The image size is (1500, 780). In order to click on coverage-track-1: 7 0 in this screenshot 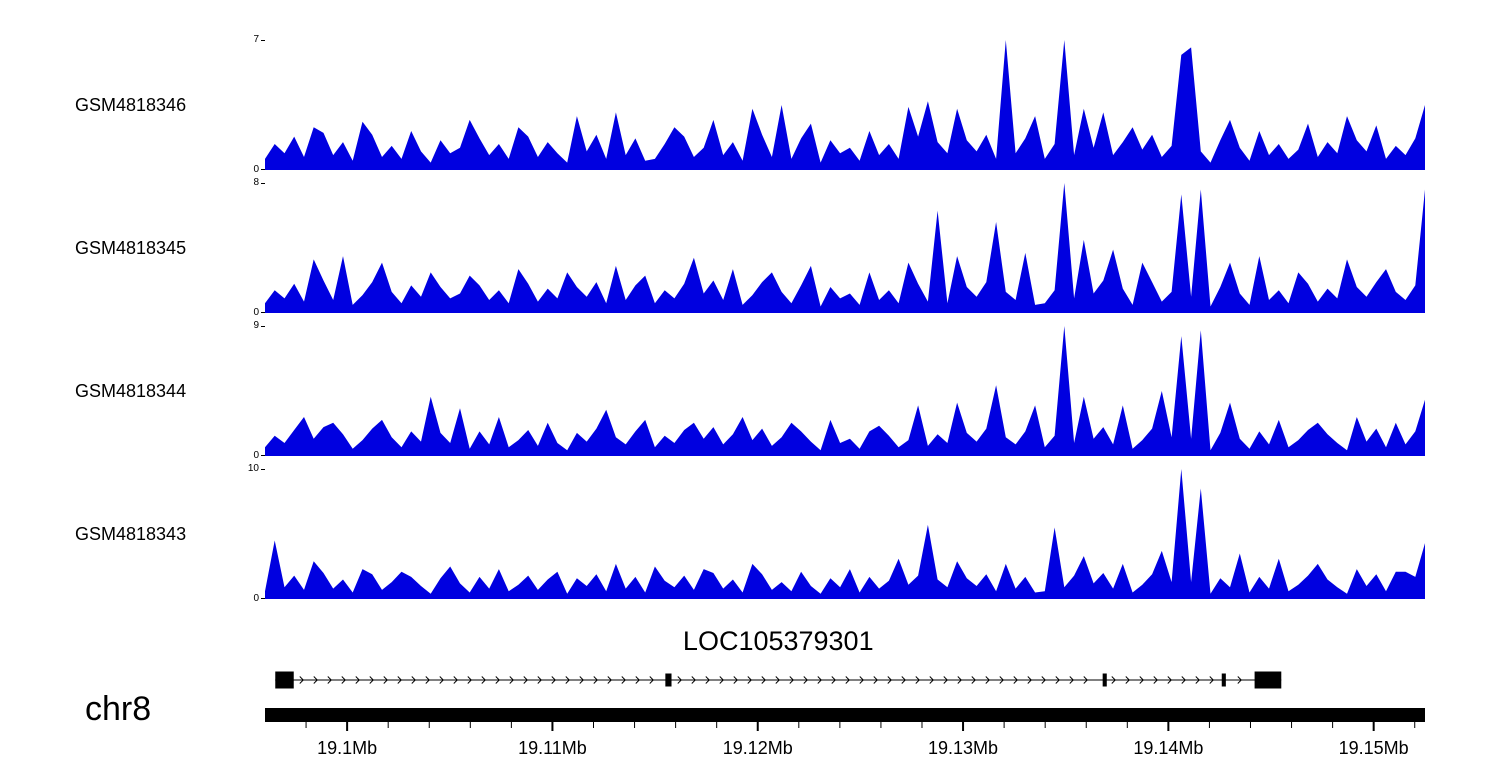, I will do `click(839, 105)`.